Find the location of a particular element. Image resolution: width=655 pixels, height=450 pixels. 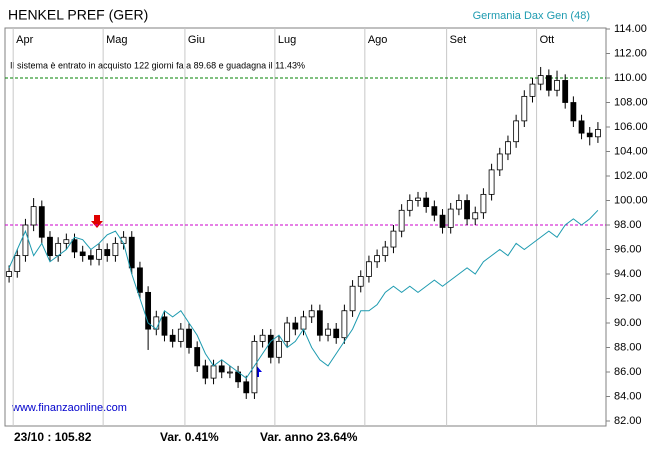

y-tick-label: 110.00 is located at coordinates (630, 78).